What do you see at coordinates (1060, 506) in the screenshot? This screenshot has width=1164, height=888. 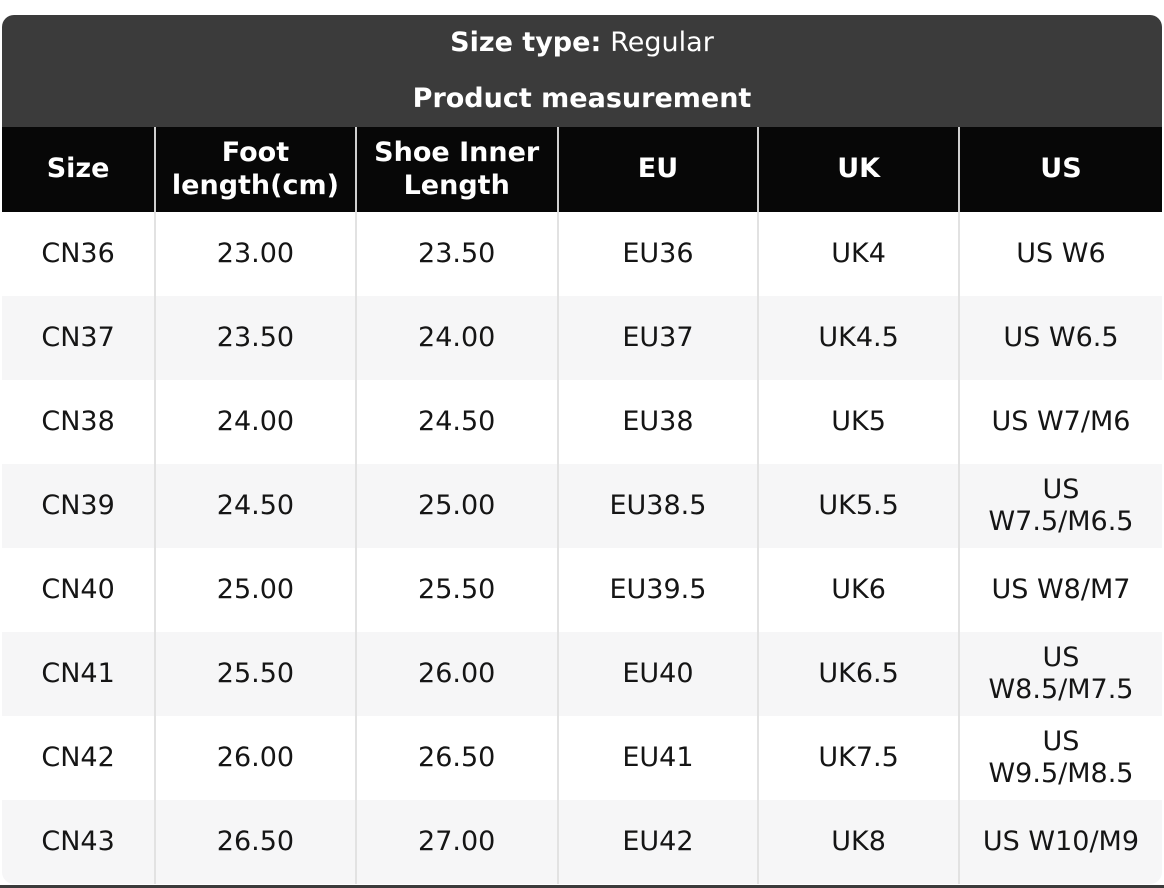 I see `table-cell: US W7.5/M6.5` at bounding box center [1060, 506].